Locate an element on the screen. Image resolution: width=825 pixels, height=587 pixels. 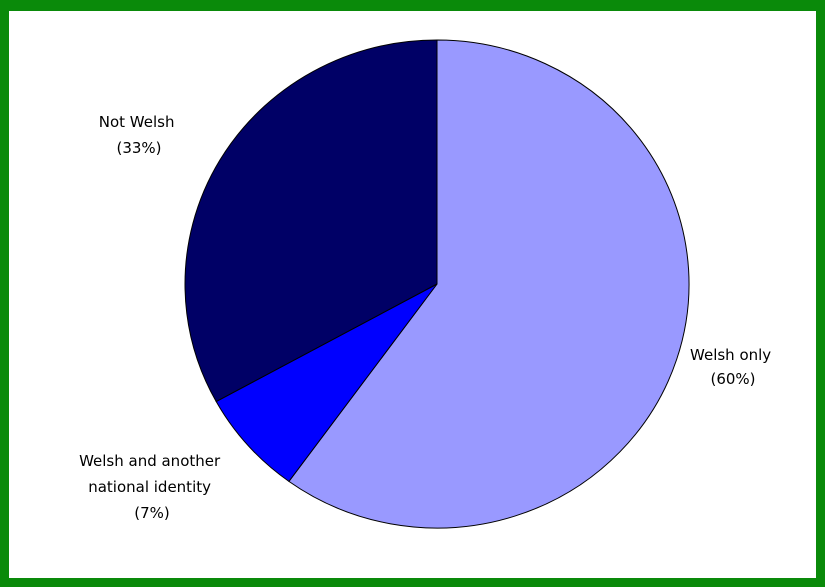
label-welsh-only: Welsh only (60%) is located at coordinates (733, 367).